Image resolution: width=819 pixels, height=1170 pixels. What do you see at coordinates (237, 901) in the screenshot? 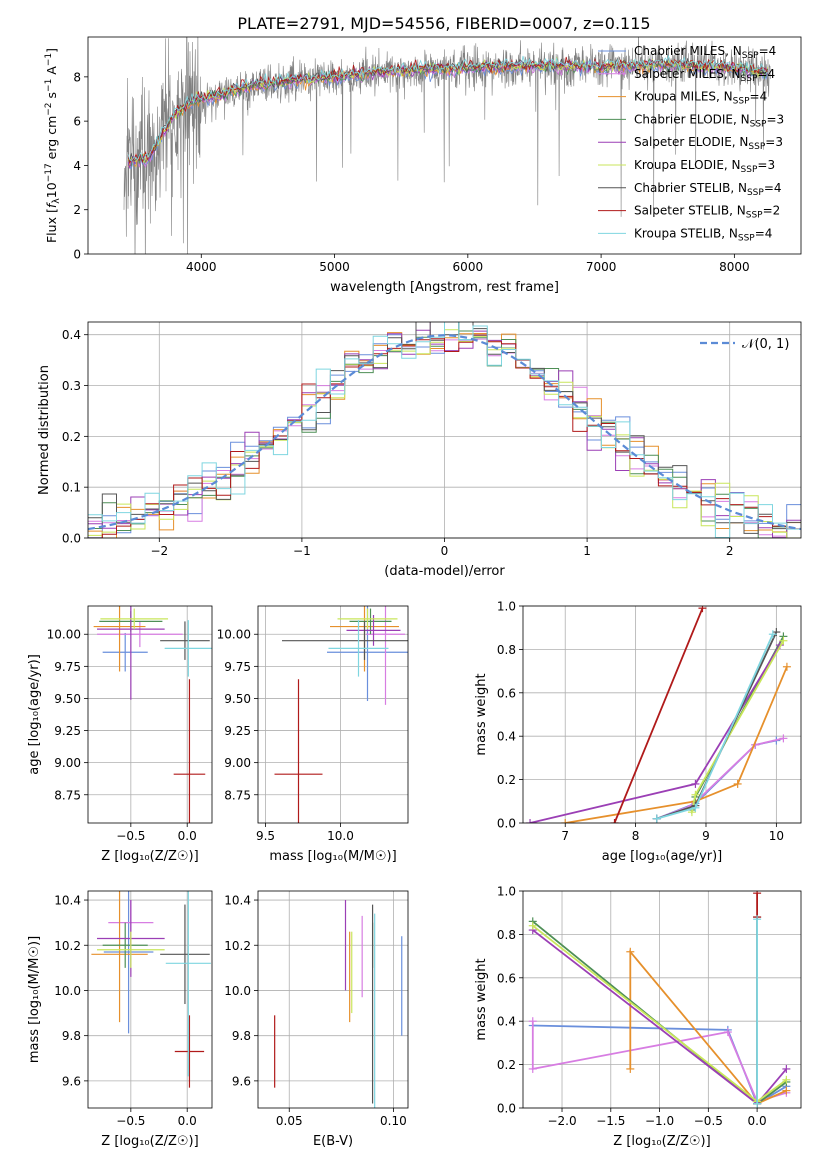
I see `y-tick-label: 10.4` at bounding box center [237, 901].